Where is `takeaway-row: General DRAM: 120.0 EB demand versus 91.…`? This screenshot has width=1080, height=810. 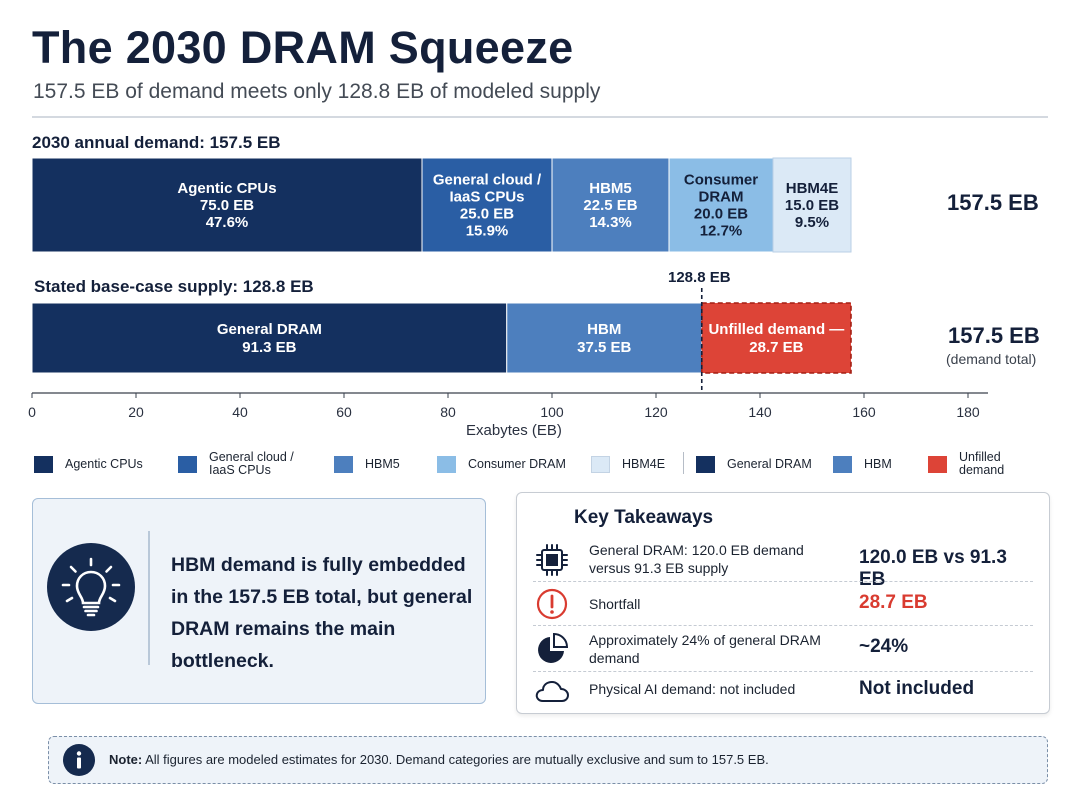
takeaway-row: General DRAM: 120.0 EB demand versus 91.… is located at coordinates (781, 563).